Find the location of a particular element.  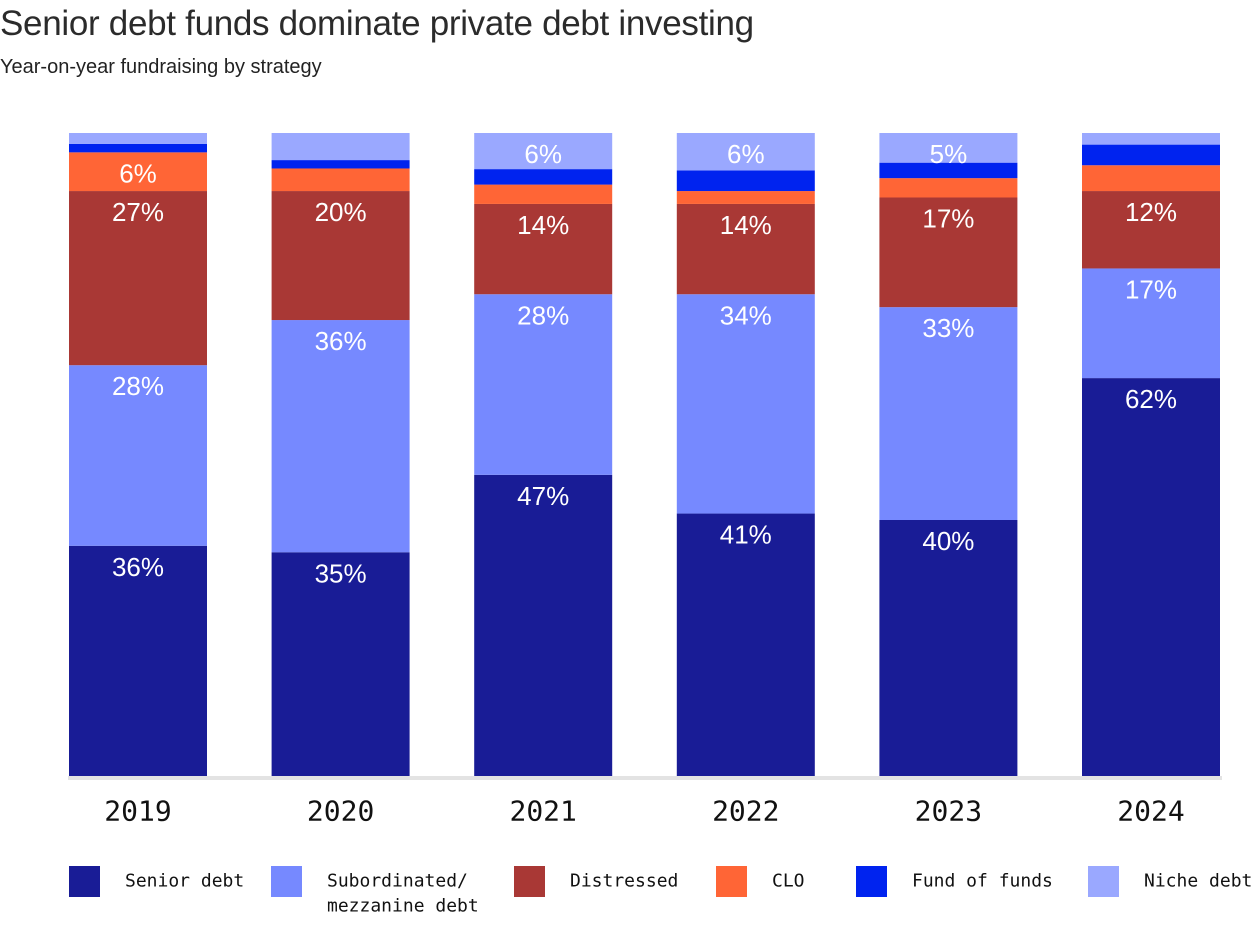

legend-label: mezzanine debt is located at coordinates (403, 906).